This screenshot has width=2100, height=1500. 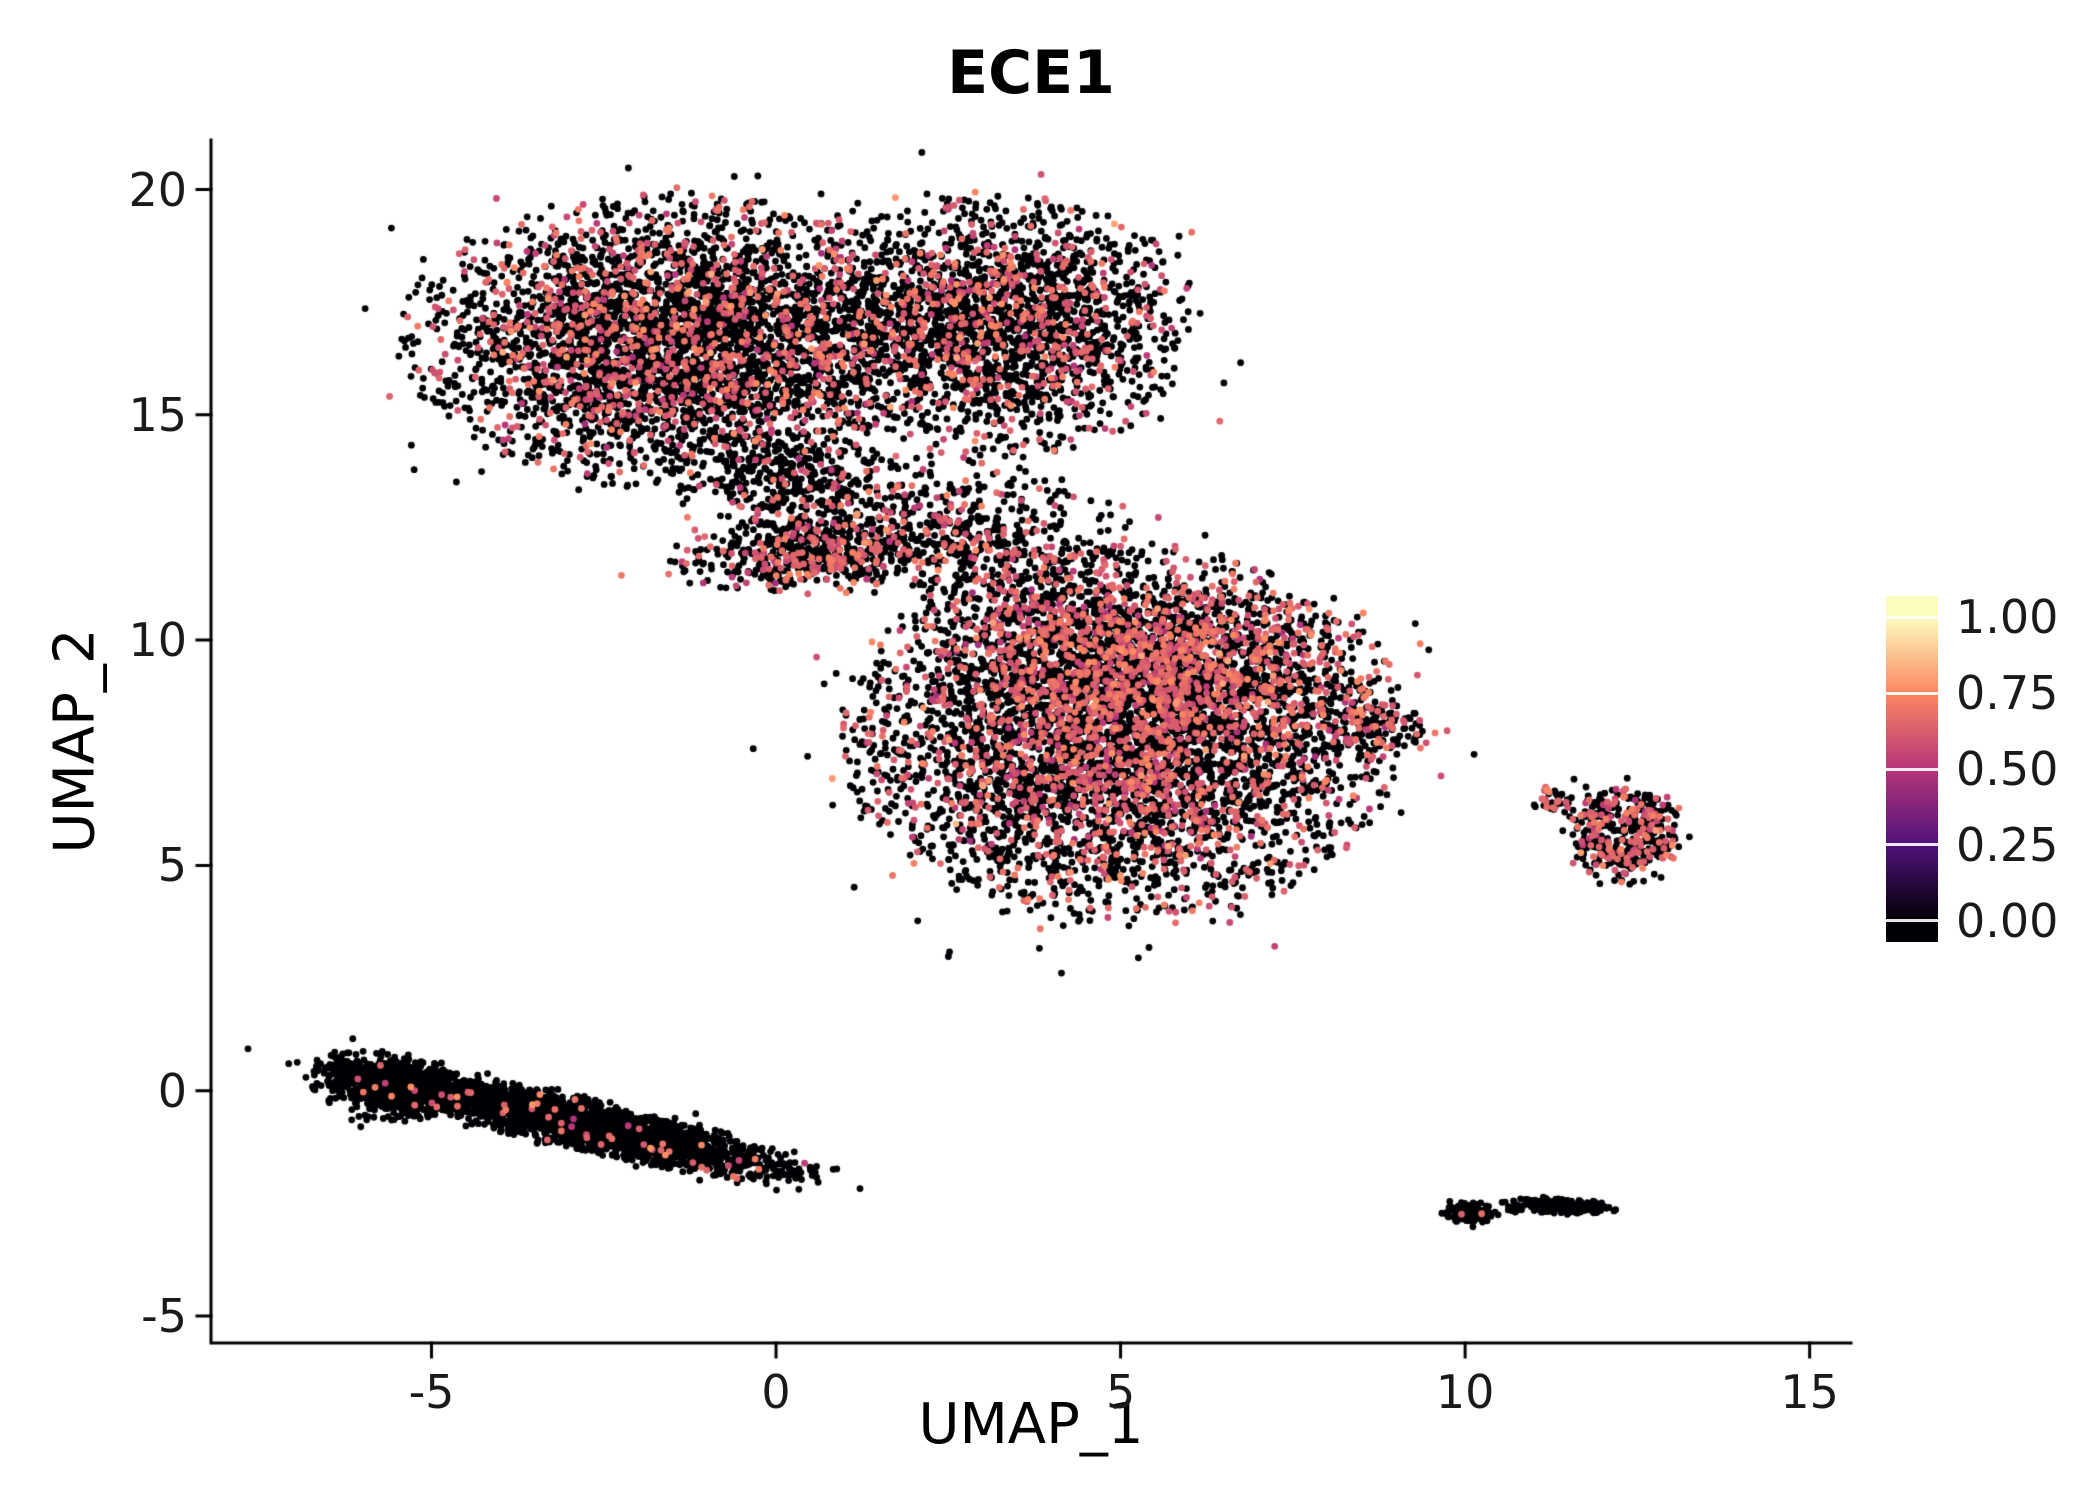 I want to click on colorbar-legend: 1.00 0.75 0.50 0.25 0.00, so click(x=1993, y=769).